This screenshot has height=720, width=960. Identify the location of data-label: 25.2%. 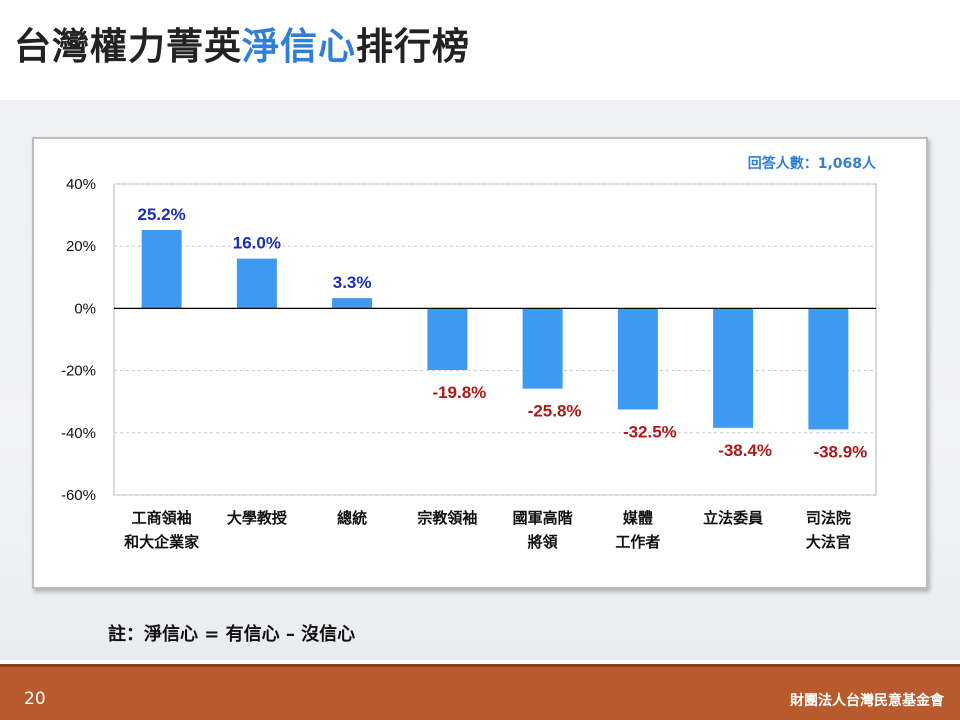
(162, 214).